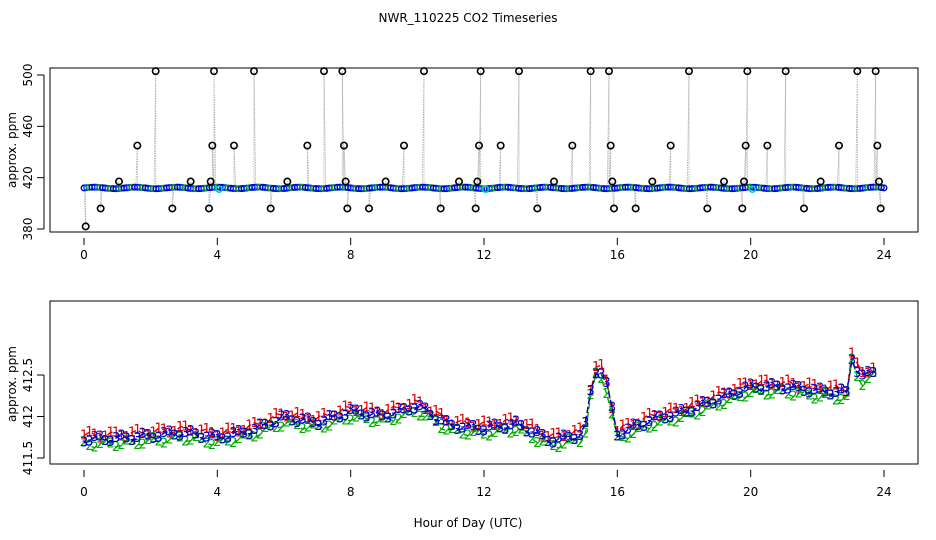  Describe the element at coordinates (28, 75) in the screenshot. I see `top-y-tick-label: 500` at that location.